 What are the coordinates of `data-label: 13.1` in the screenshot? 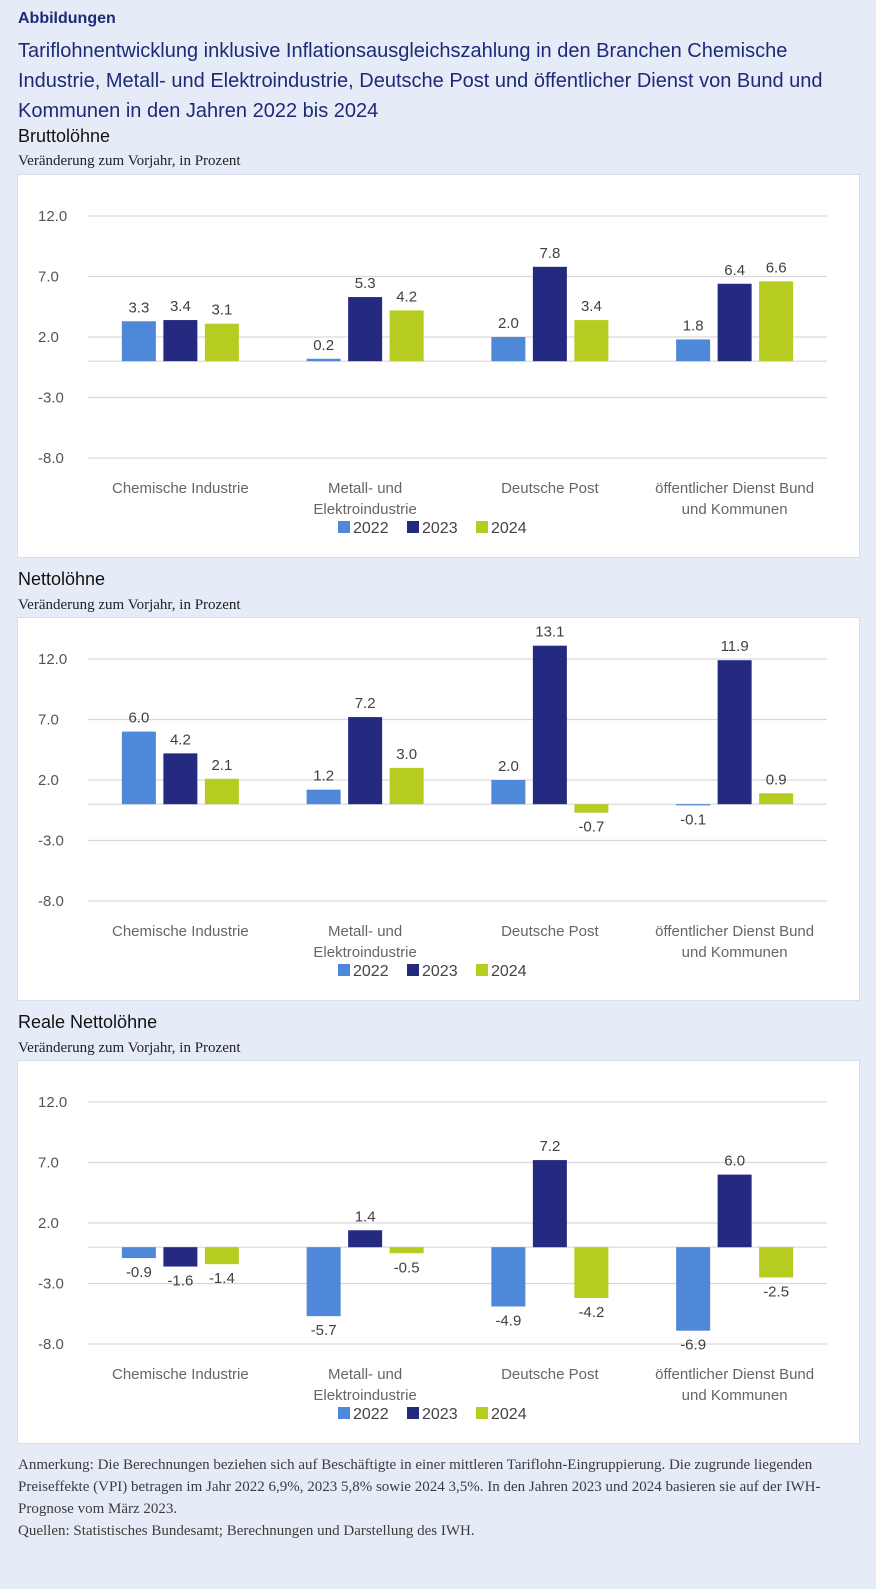 It's located at (549, 632).